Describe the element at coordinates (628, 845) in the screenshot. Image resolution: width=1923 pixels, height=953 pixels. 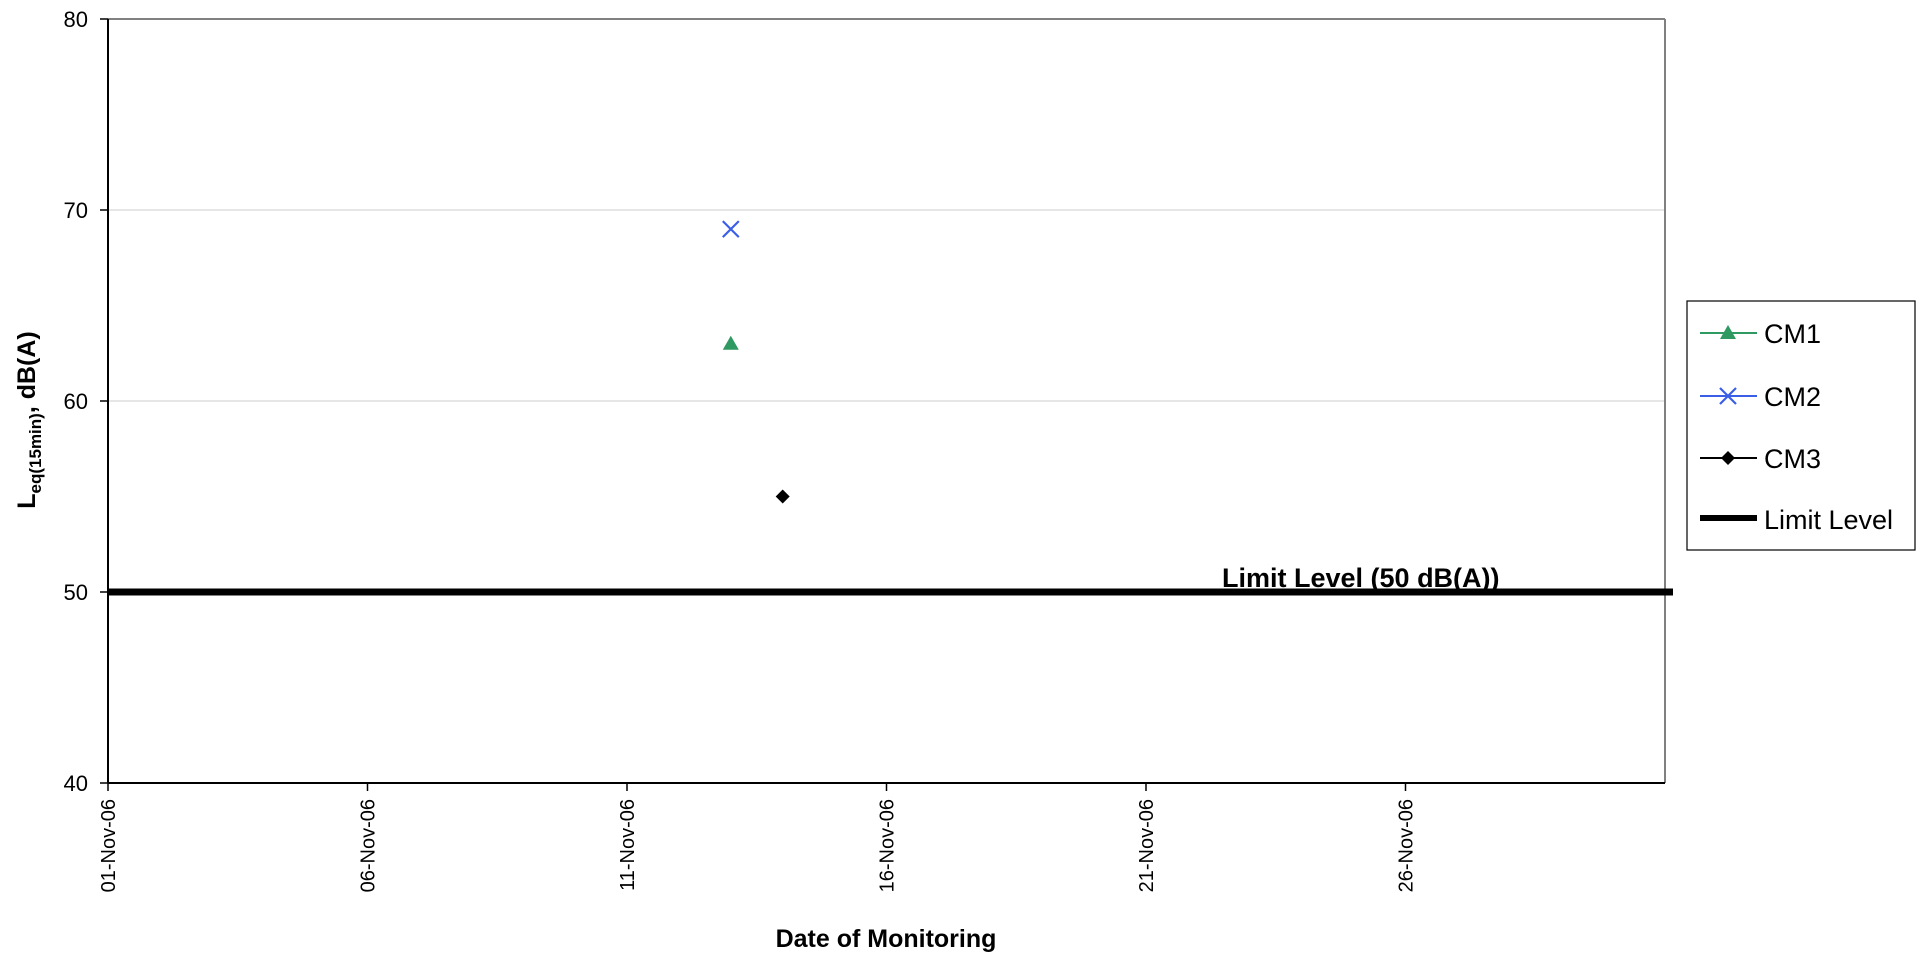
I see `x-tick-label-11-Nov-06: 11-Nov-06` at that location.